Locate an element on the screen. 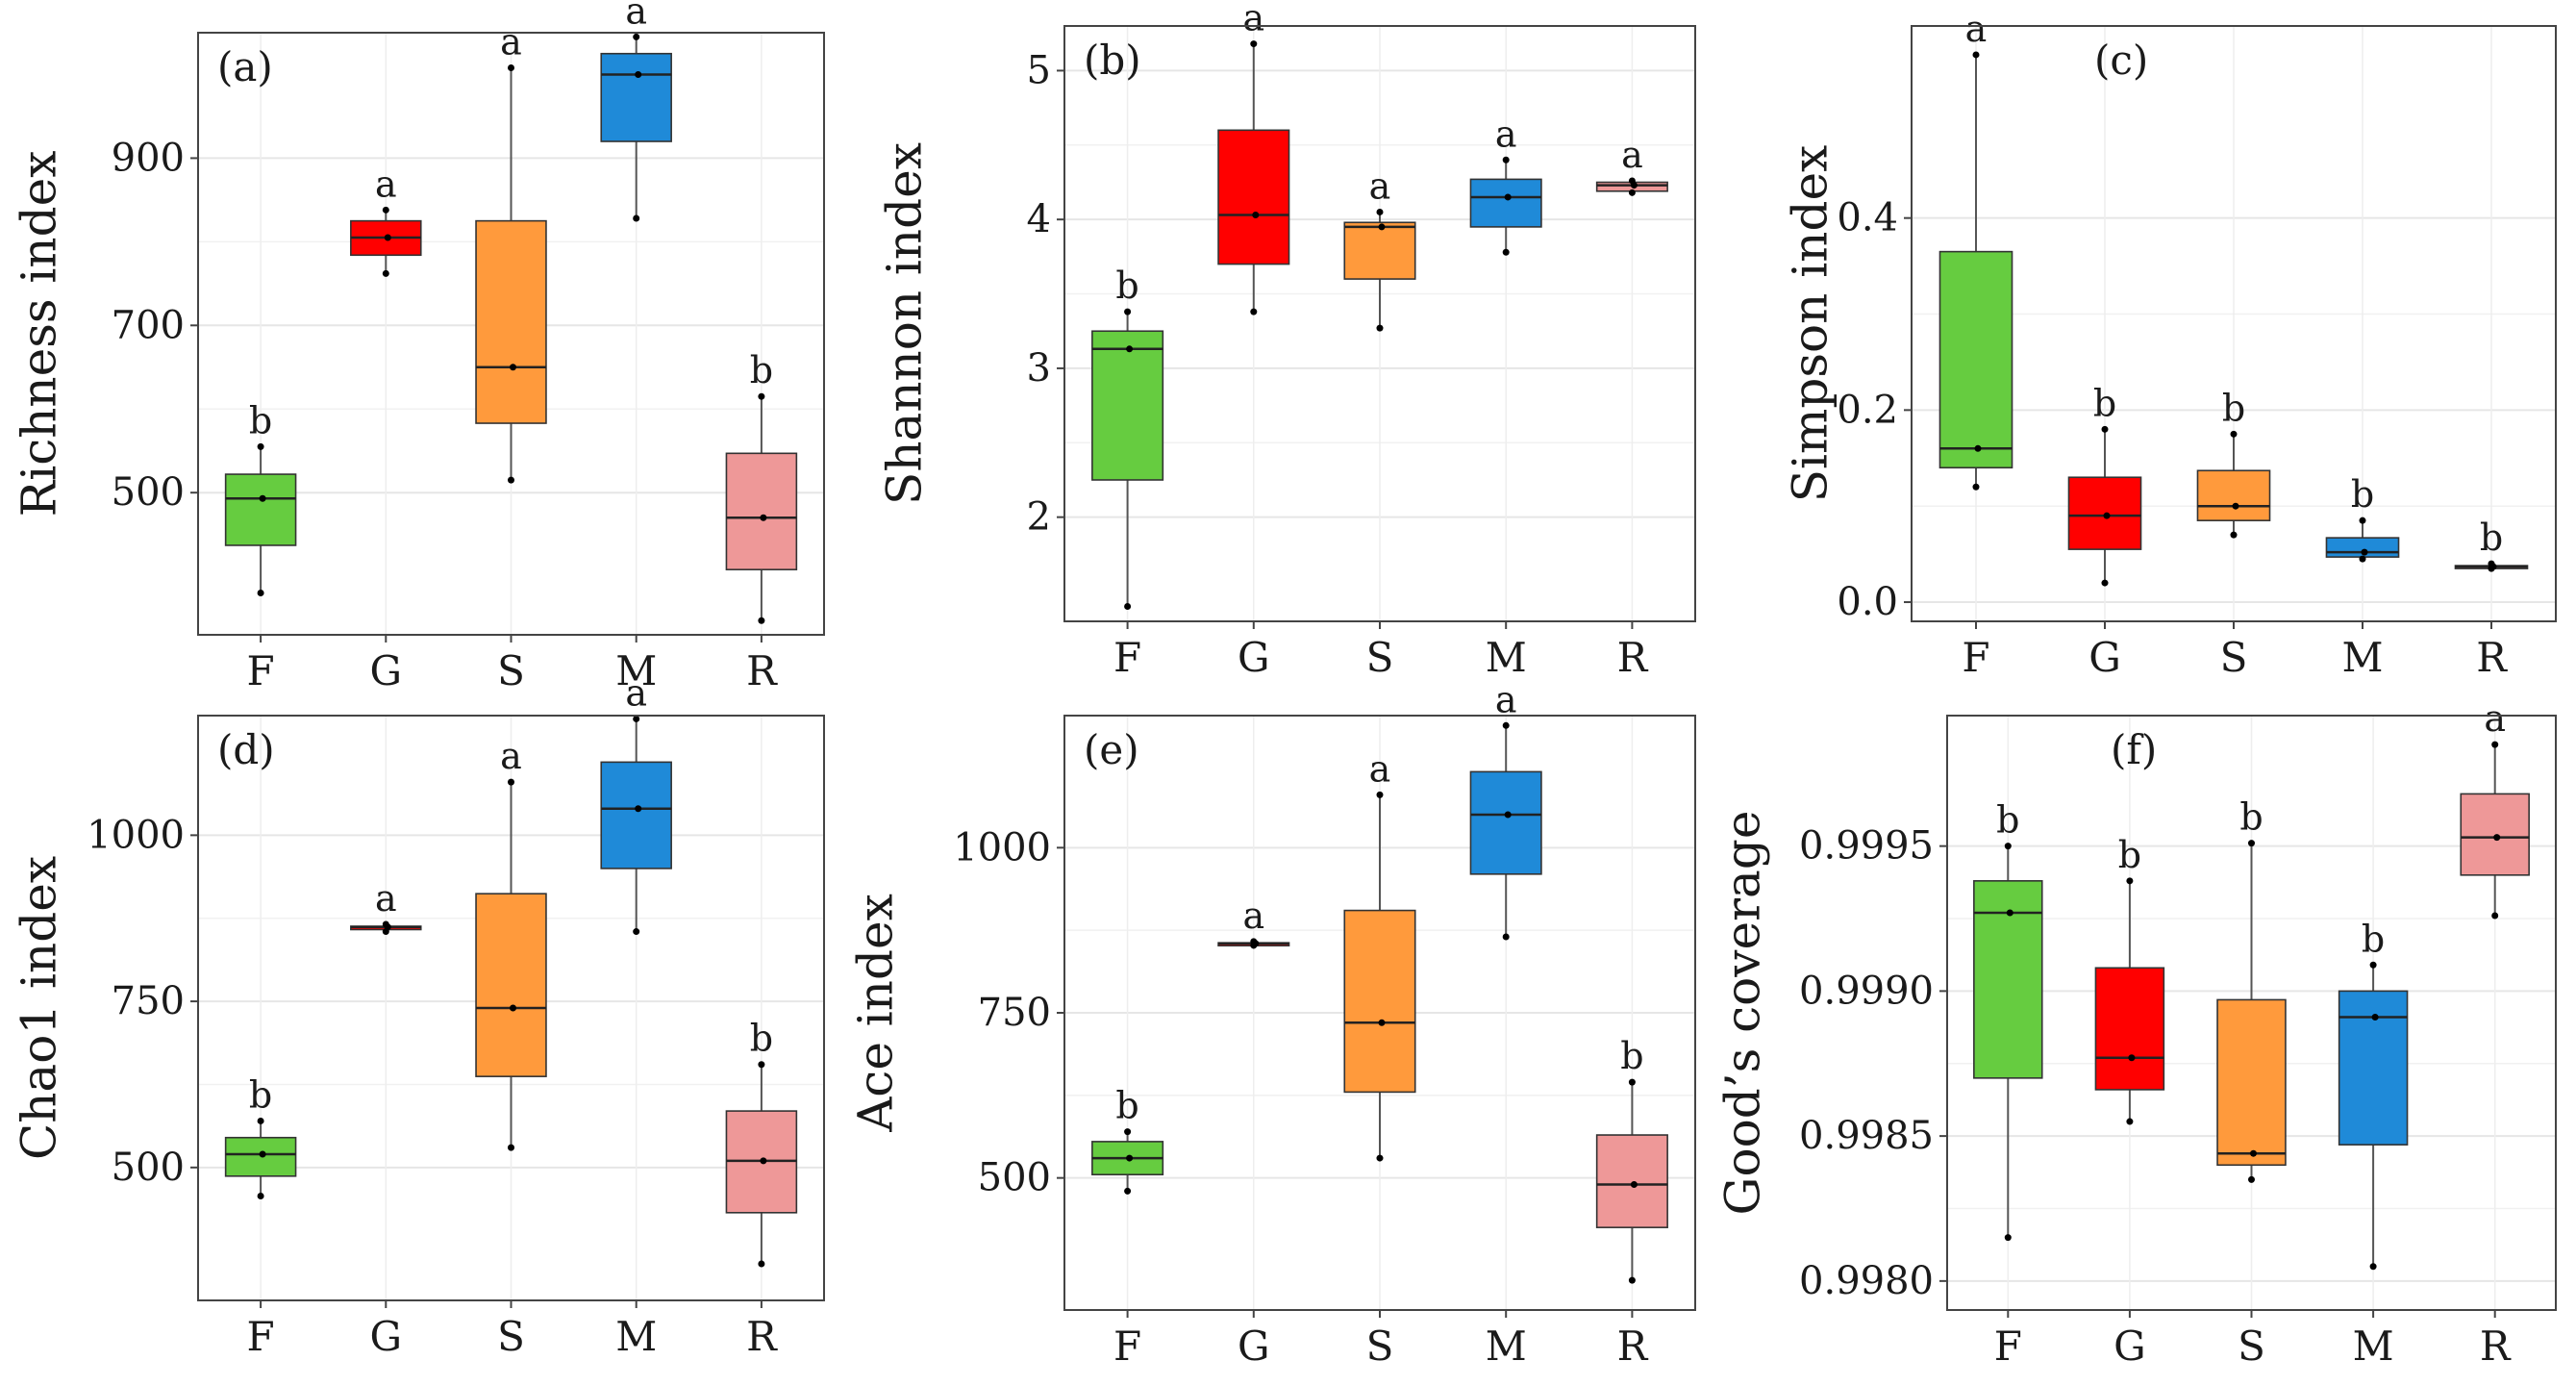 This screenshot has height=1386, width=2576. y-tick-label: 0.9990 is located at coordinates (1866, 991).